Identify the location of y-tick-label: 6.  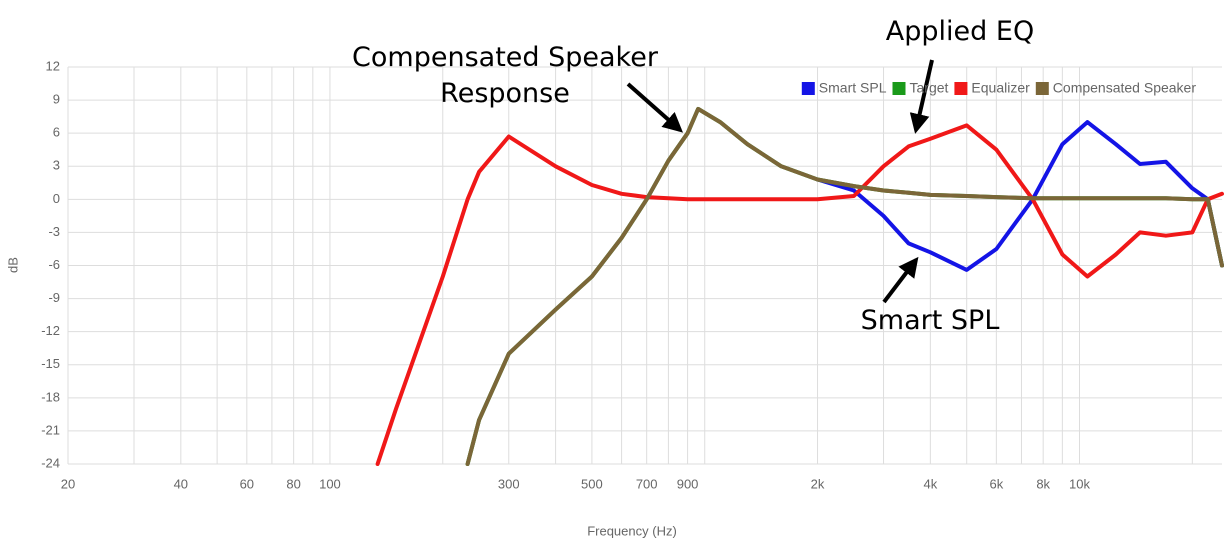
(56, 132).